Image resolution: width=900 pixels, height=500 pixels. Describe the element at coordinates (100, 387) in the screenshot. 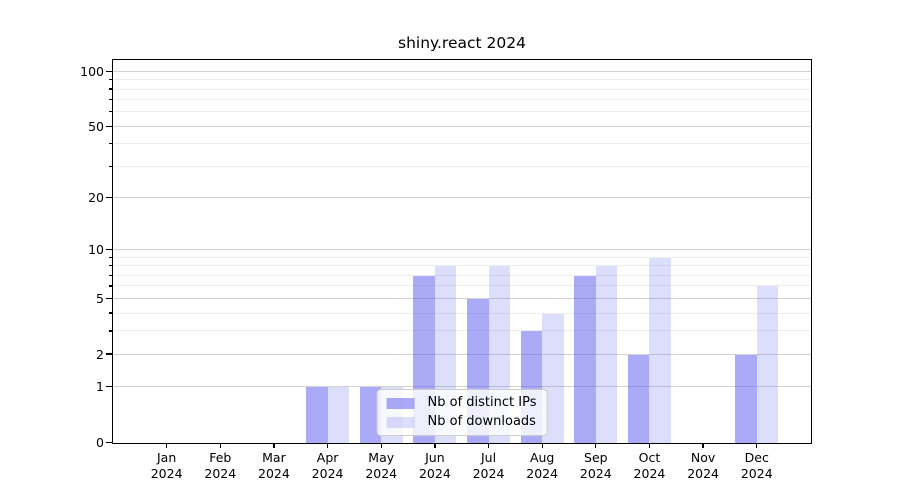

I see `y-tick-label: 1` at that location.